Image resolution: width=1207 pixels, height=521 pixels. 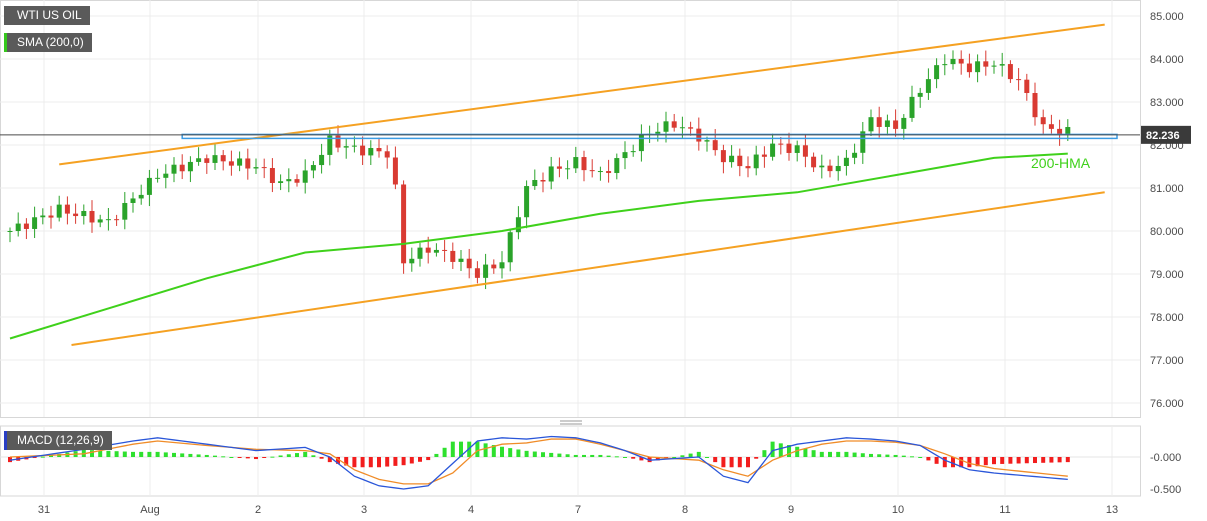 I want to click on x-tick-label: 13, so click(x=1112, y=510).